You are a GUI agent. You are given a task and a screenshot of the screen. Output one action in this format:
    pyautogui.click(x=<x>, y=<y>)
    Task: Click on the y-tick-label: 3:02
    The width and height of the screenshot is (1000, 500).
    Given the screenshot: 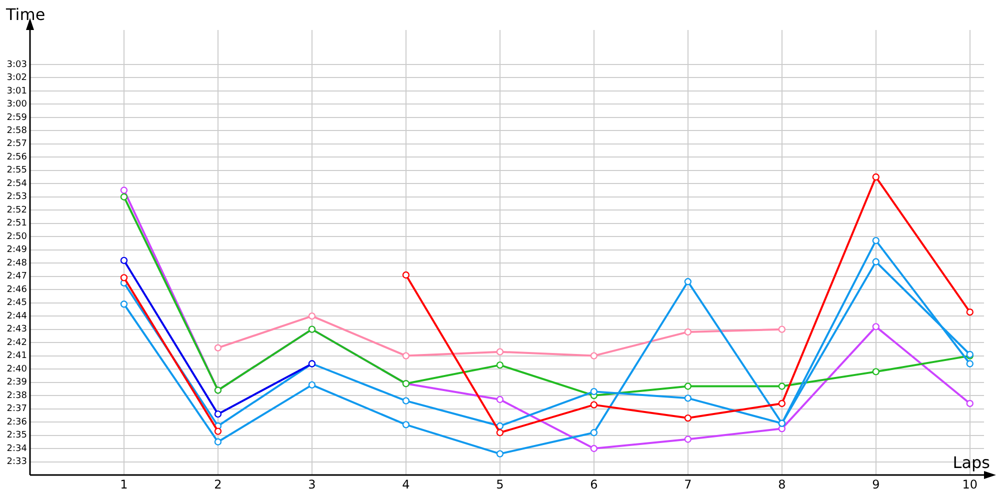 What is the action you would take?
    pyautogui.click(x=16, y=78)
    